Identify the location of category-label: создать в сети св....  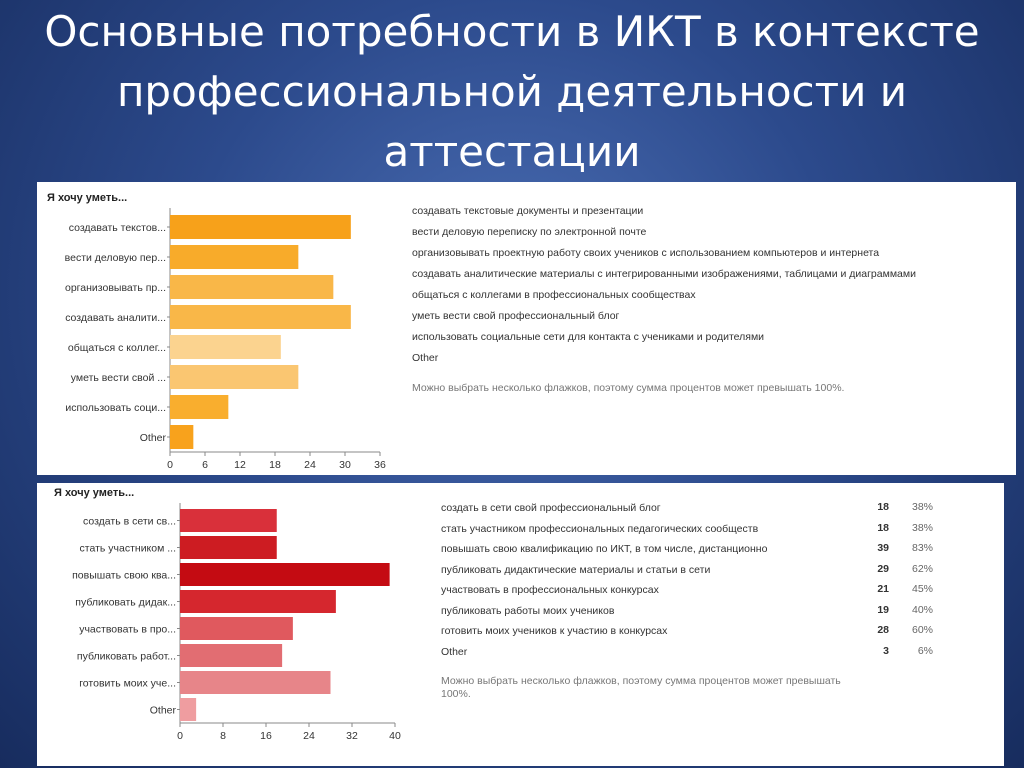
(129, 522).